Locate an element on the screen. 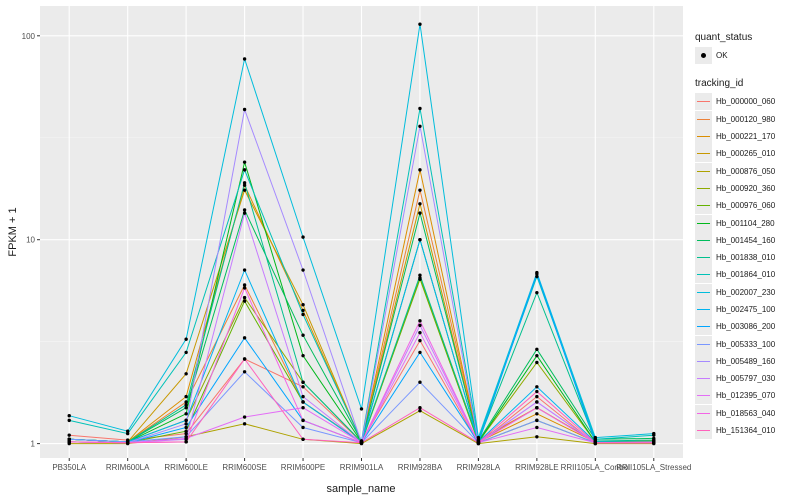 This screenshot has width=800, height=500. point-symbol-icon is located at coordinates (703, 56).